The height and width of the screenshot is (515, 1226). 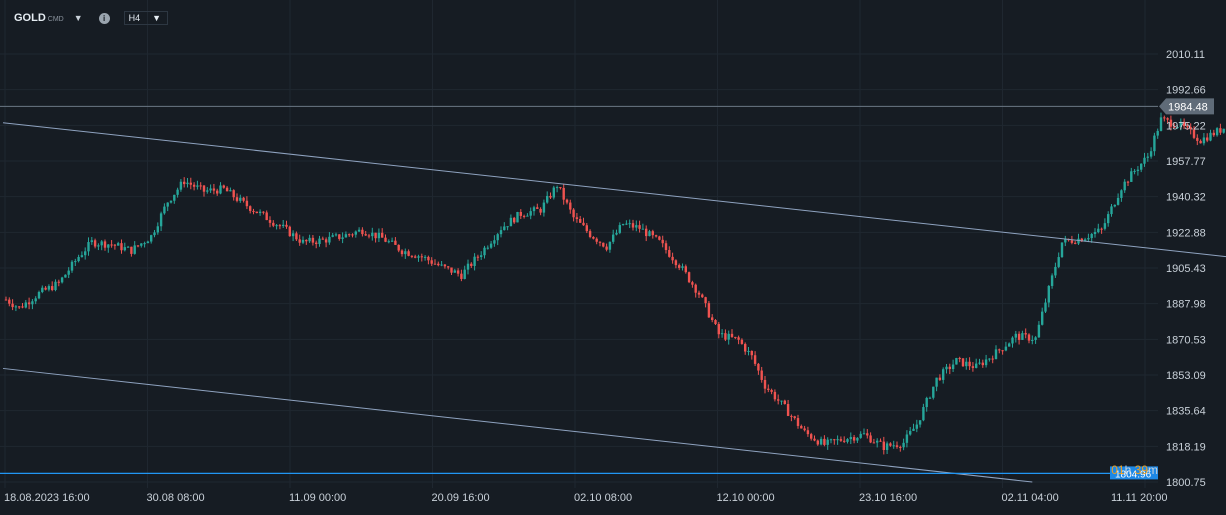 I want to click on y-tick-label: 1853.09, so click(x=1186, y=376).